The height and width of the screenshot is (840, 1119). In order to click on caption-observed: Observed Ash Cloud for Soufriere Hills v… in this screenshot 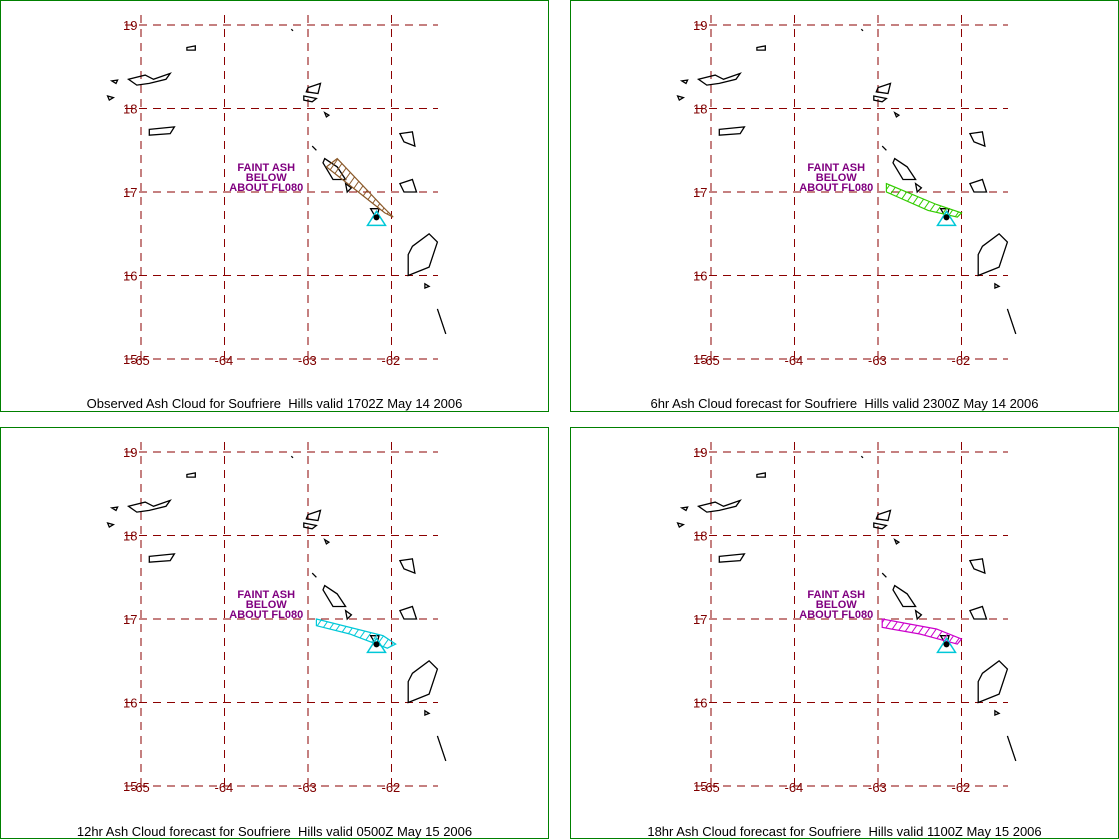, I will do `click(274, 403)`.